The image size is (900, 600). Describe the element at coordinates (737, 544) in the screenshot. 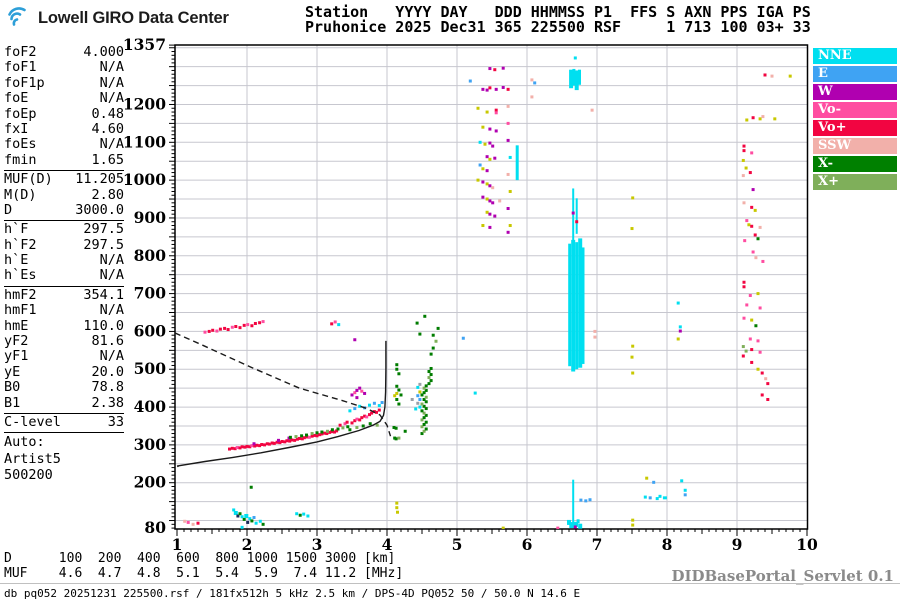

I see `svg-text: 9` at that location.